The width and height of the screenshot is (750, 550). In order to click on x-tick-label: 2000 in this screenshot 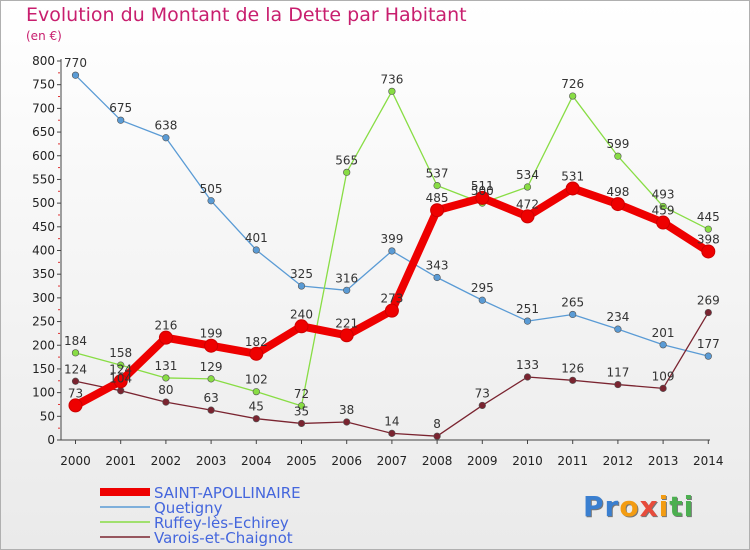, I will do `click(75, 461)`.